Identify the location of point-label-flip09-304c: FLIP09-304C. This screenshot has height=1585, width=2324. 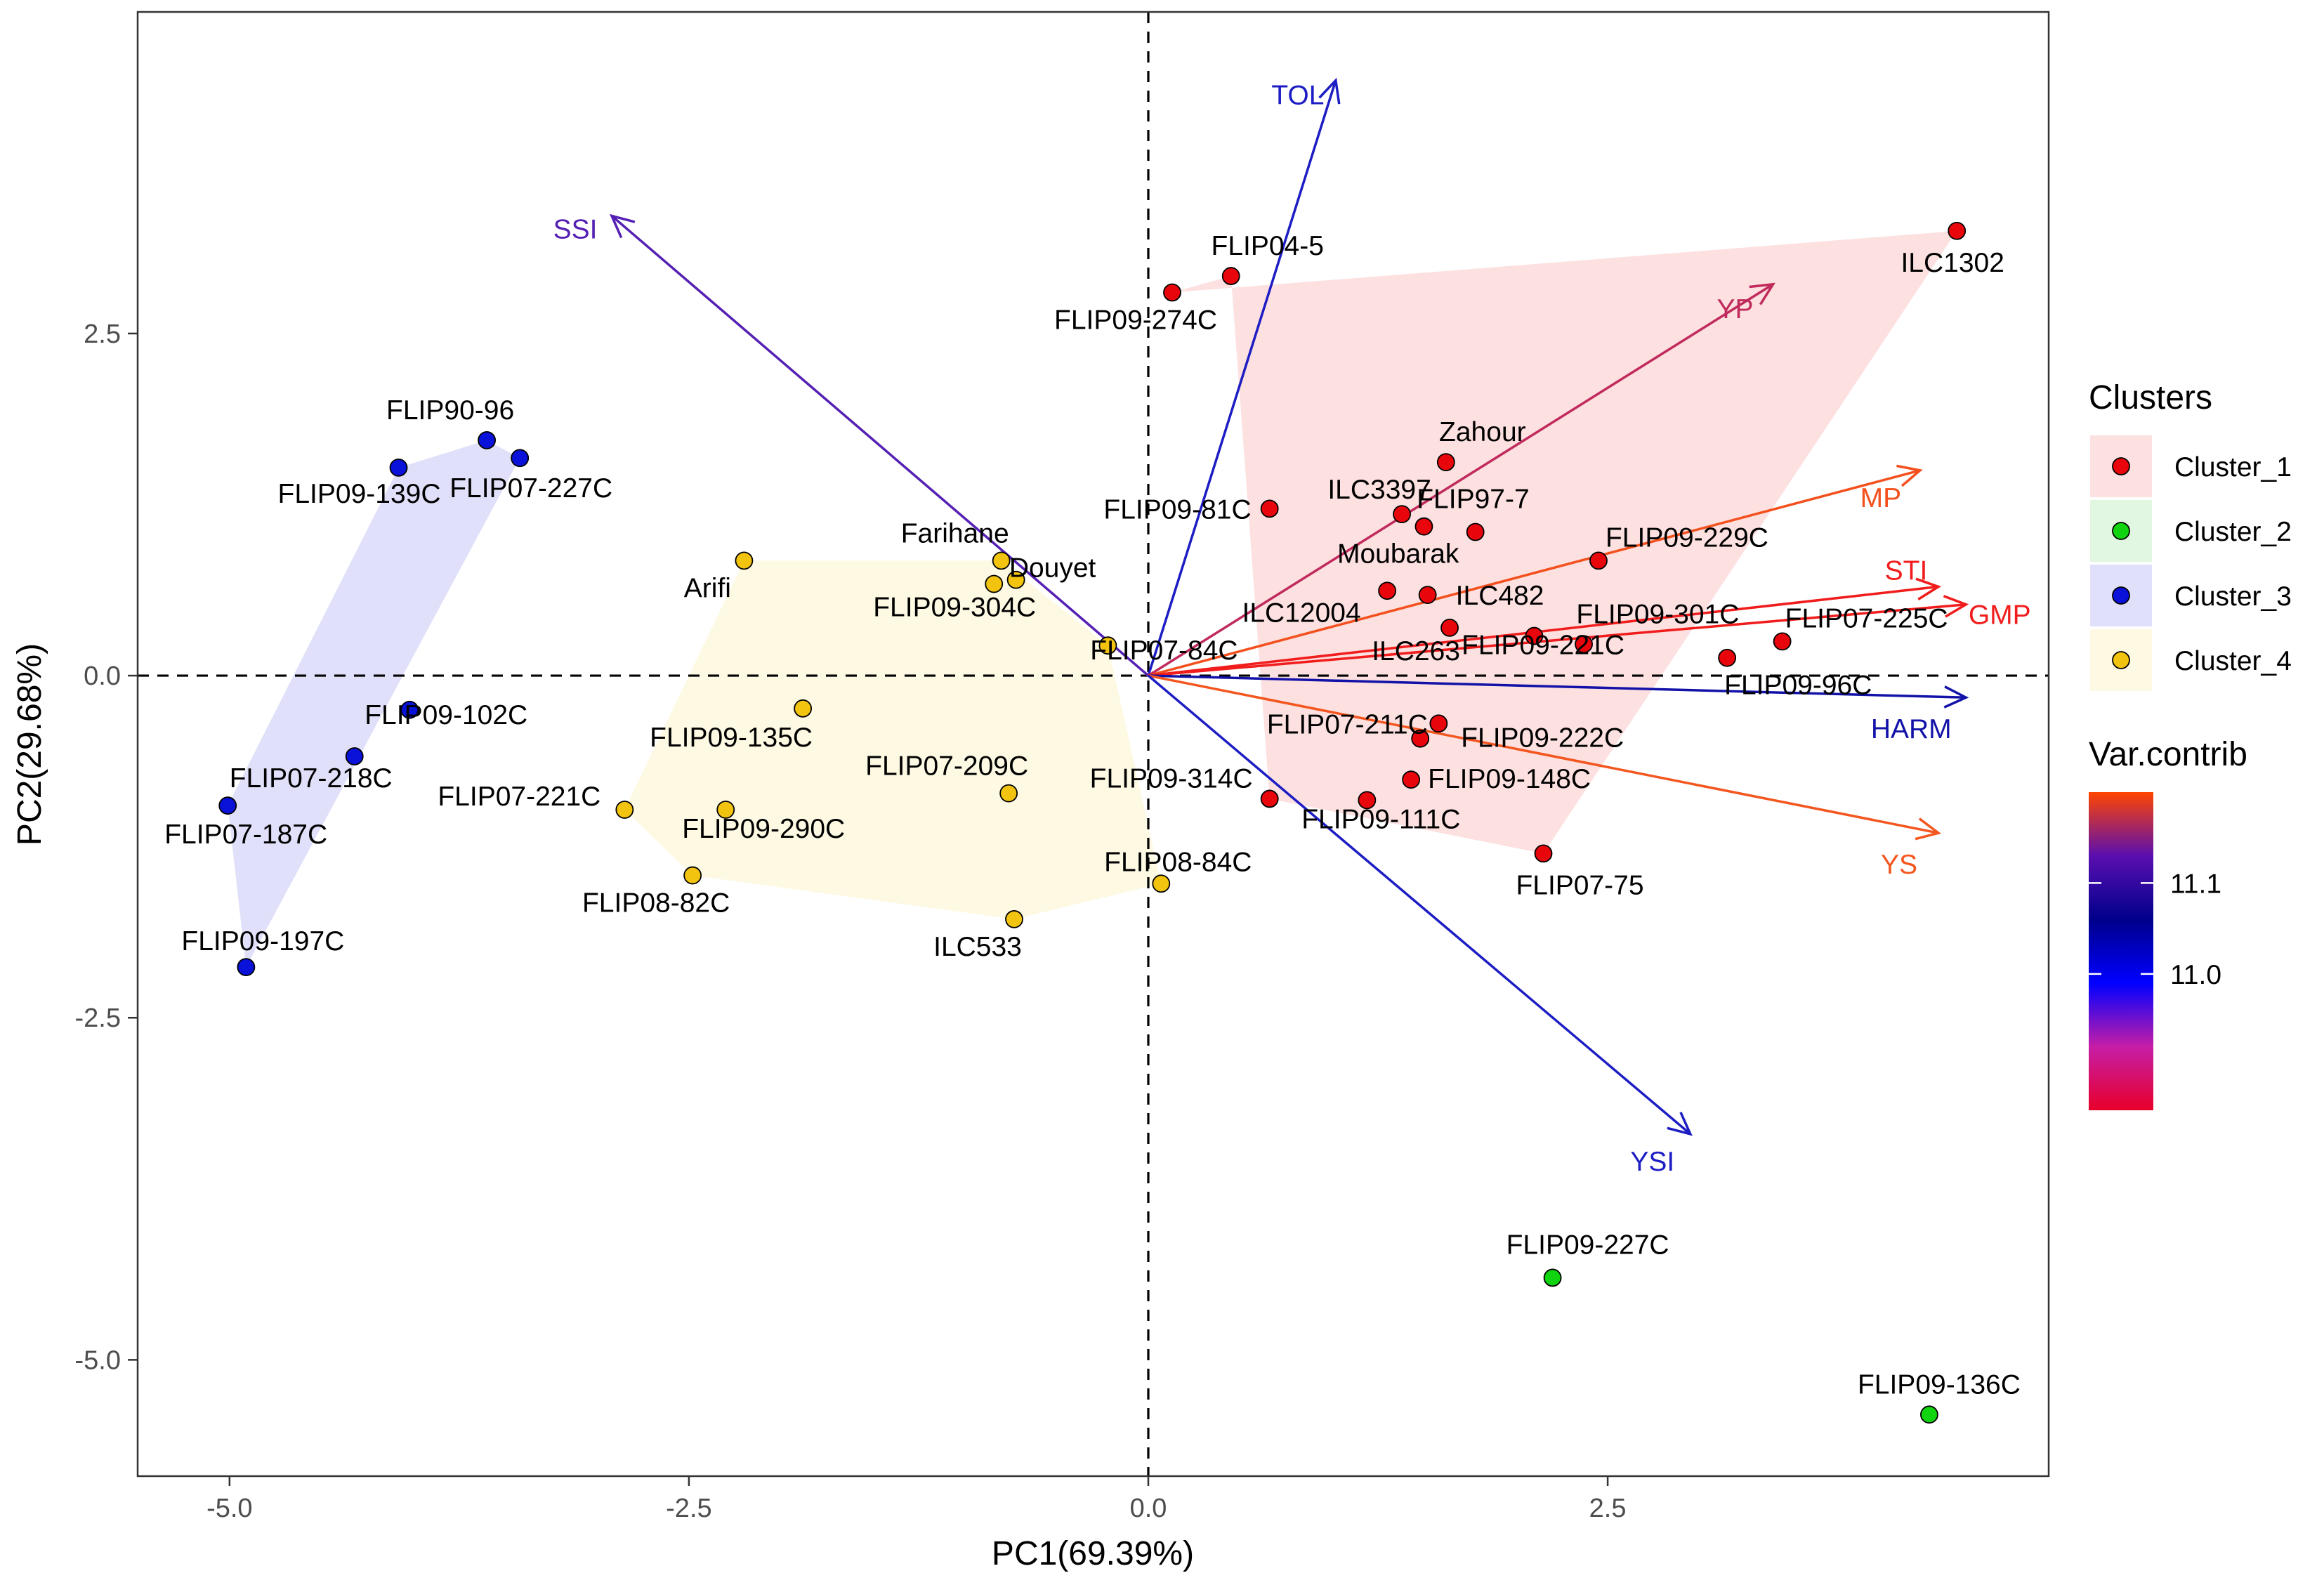
(954, 608).